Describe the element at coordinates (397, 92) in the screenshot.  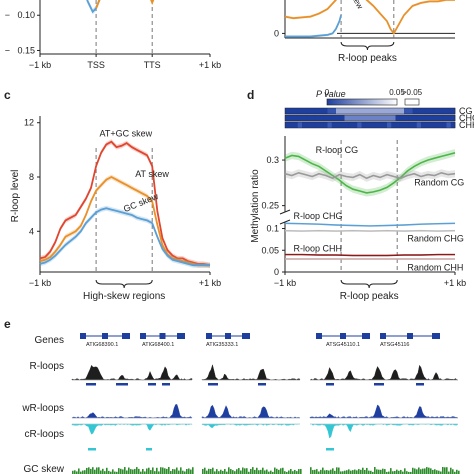
I see `pvalue-tick: 0.05` at that location.